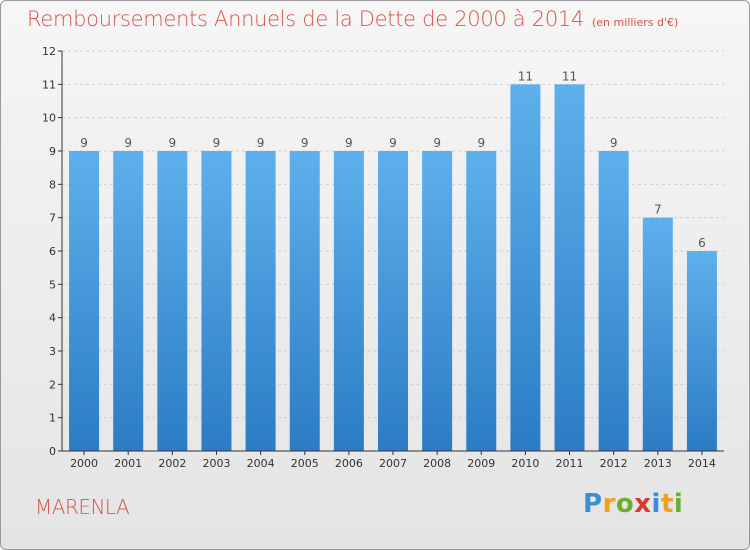 This screenshot has height=550, width=750. Describe the element at coordinates (52, 351) in the screenshot. I see `y-tick-label: 3` at that location.